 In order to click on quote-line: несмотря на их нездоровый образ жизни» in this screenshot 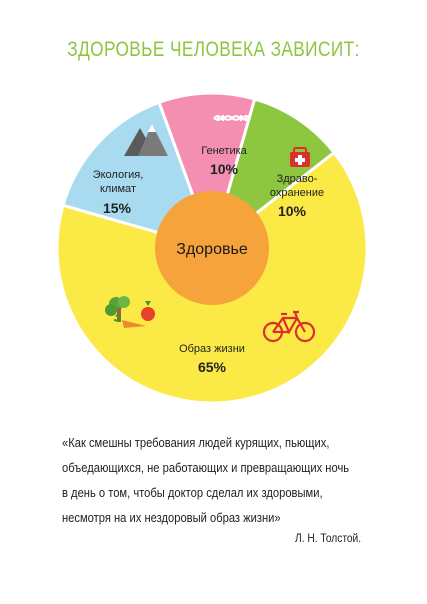, I will do `click(171, 517)`.